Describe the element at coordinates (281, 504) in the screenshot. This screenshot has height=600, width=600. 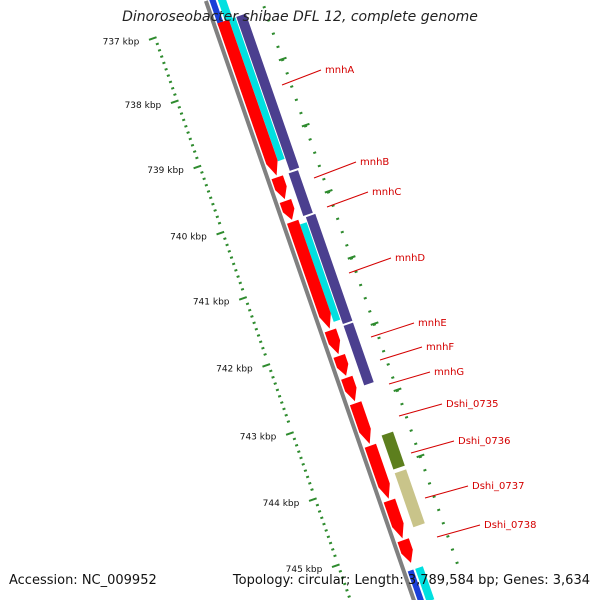
I see `ruler-label: 744 kbp` at that location.